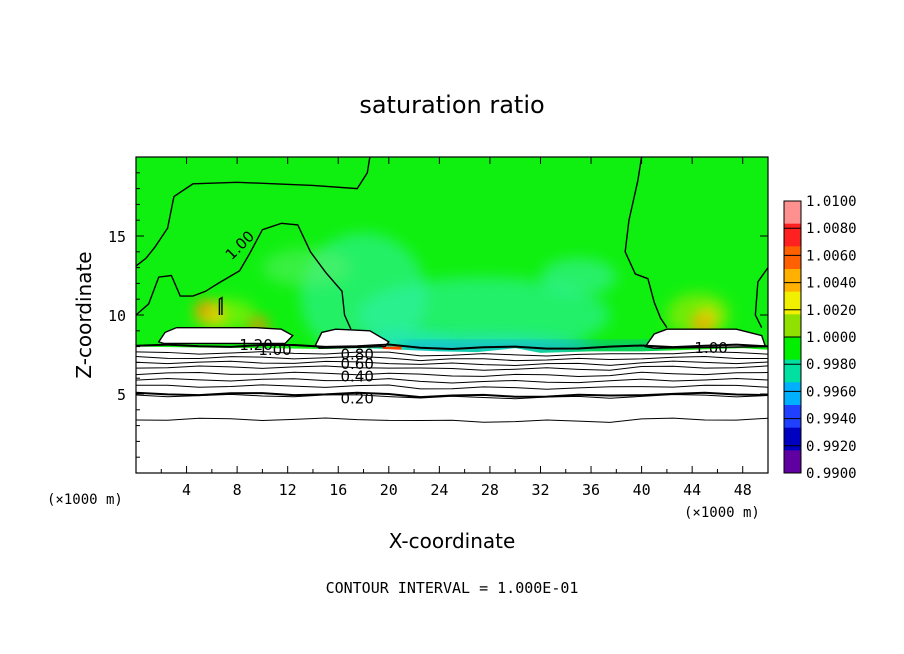 The width and height of the screenshot is (904, 654). I want to click on contour-1-00-edge, so click(761, 297).